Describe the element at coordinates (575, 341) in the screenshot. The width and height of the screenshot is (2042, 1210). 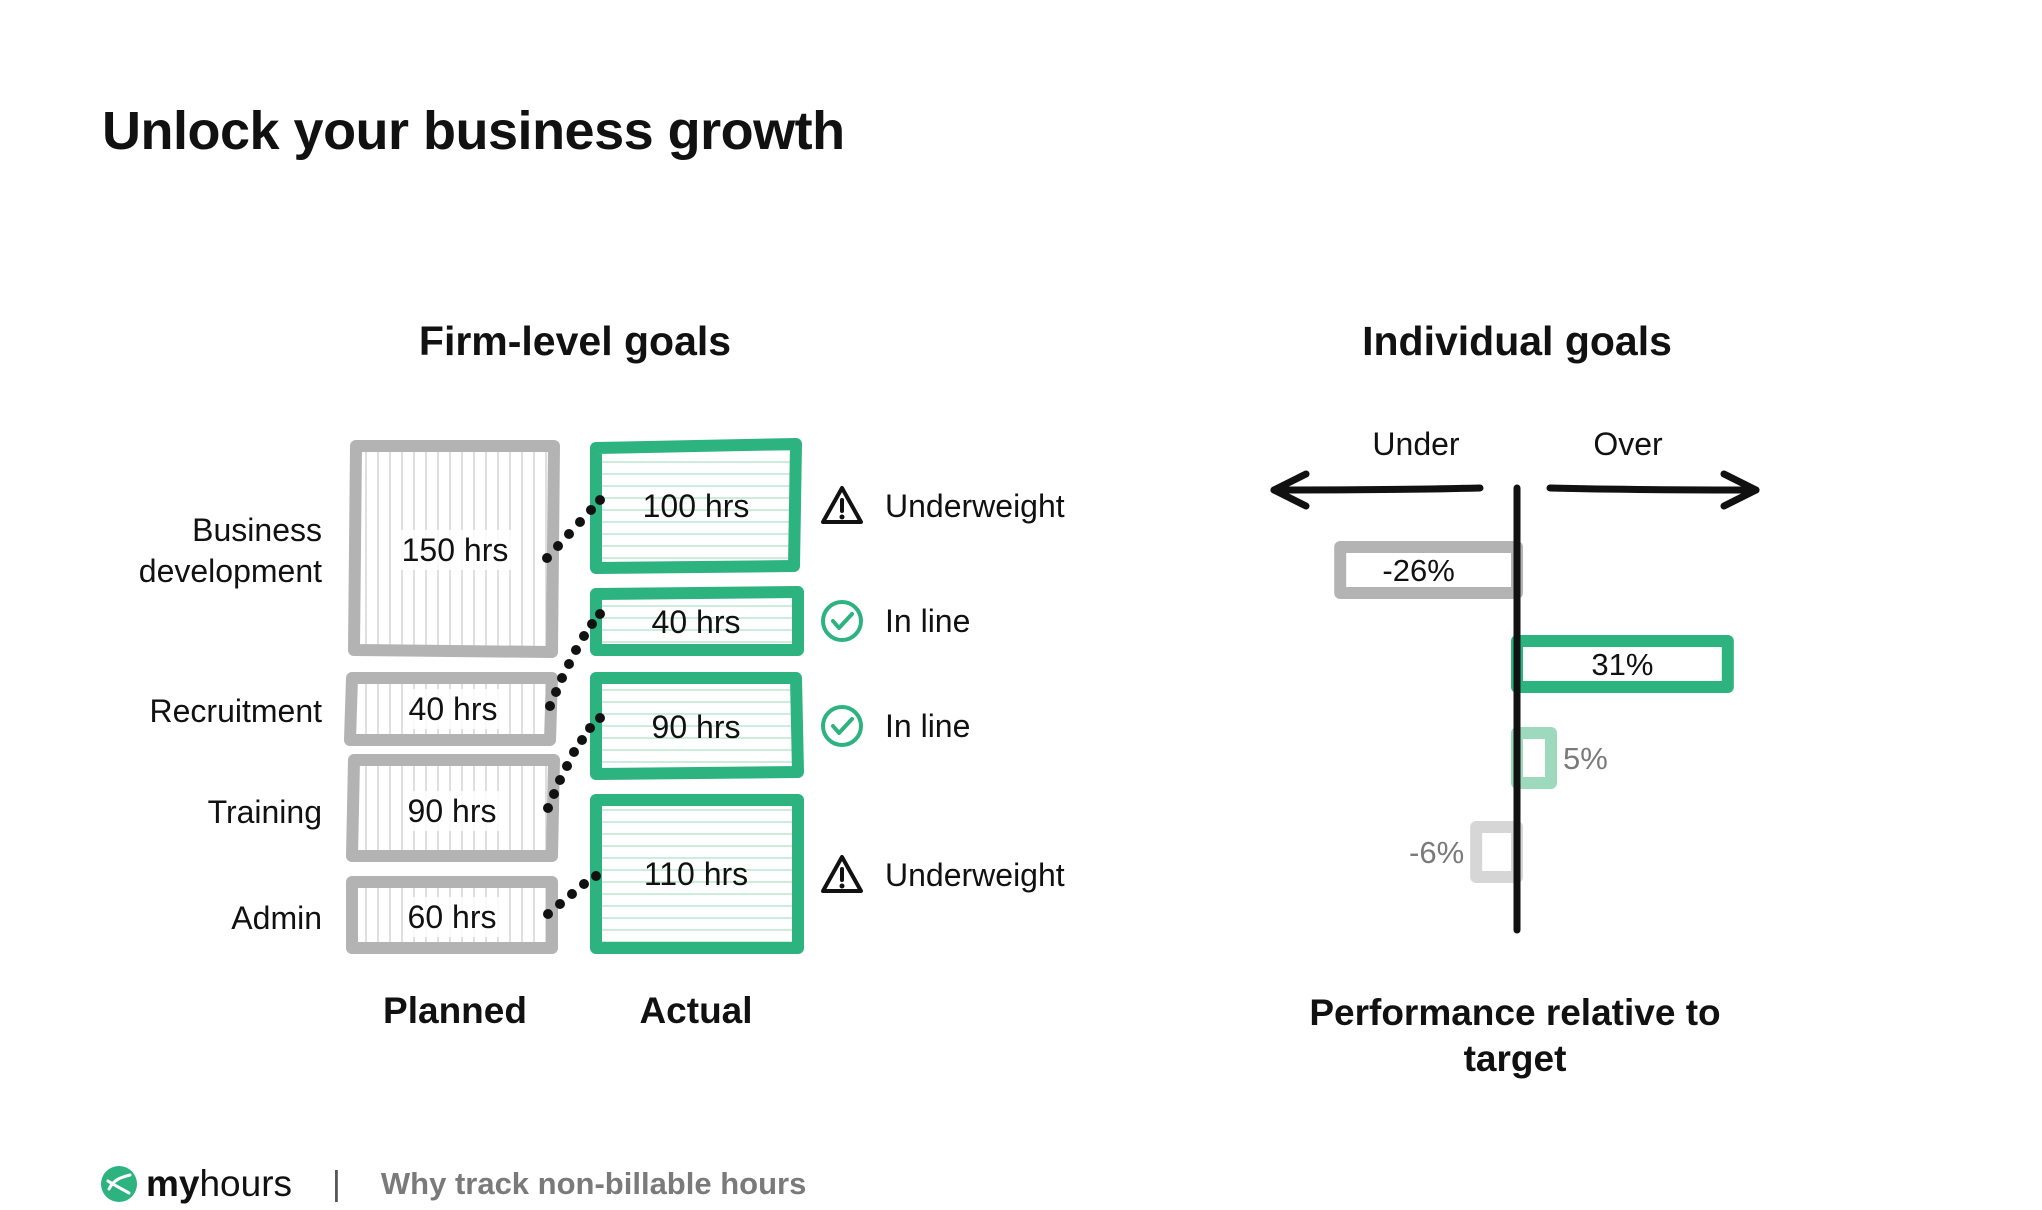
I see `firm-goals-title: Firm-level goals` at that location.